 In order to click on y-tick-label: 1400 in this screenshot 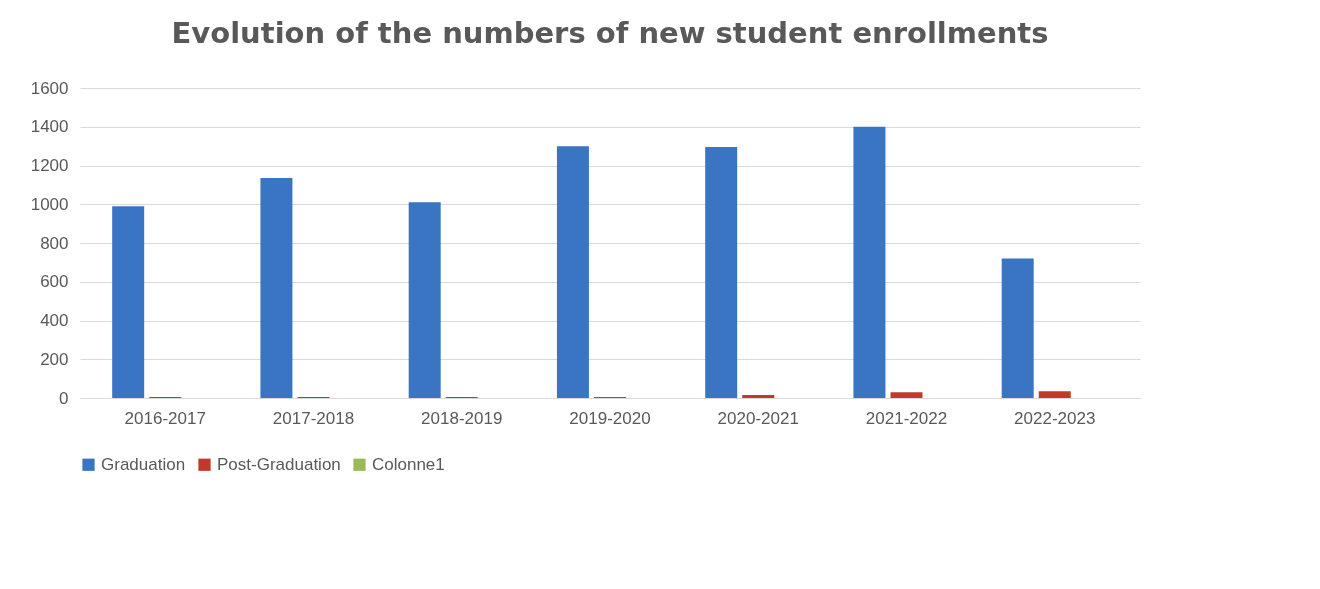, I will do `click(49, 127)`.